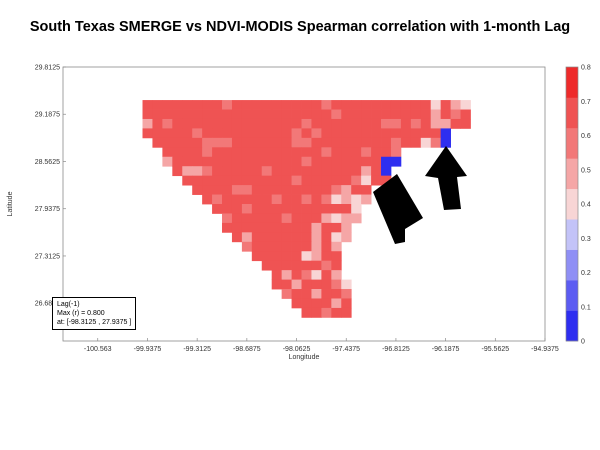  What do you see at coordinates (586, 239) in the screenshot?
I see `colorbar-tick-label: 0.3` at bounding box center [586, 239].